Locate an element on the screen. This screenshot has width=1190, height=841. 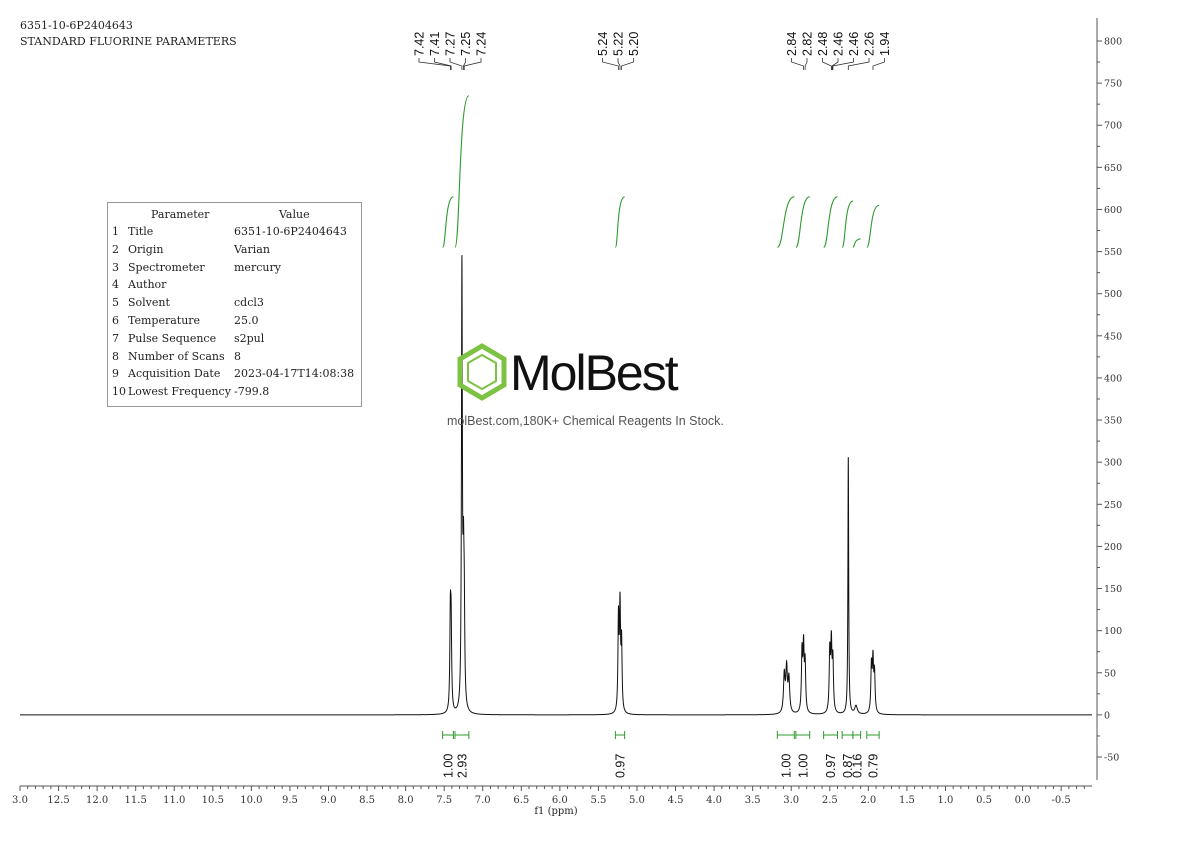
x-tick-label: 3.5 is located at coordinates (753, 800).